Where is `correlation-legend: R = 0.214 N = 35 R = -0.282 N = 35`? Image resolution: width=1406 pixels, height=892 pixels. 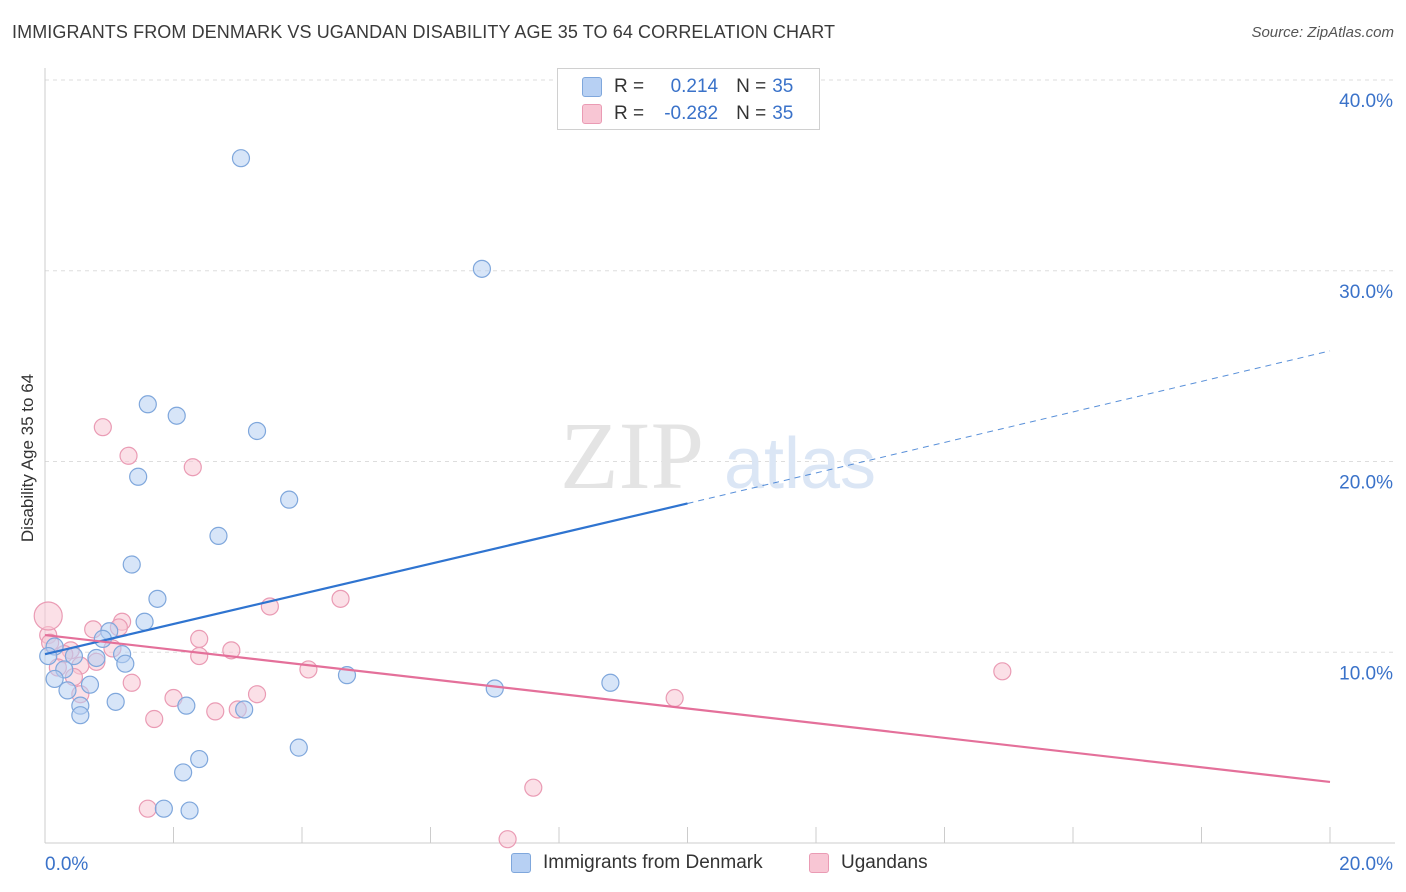
correlation-legend: R = 0.214 N = 35 R = -0.282 N = 35 is located at coordinates (688, 99).